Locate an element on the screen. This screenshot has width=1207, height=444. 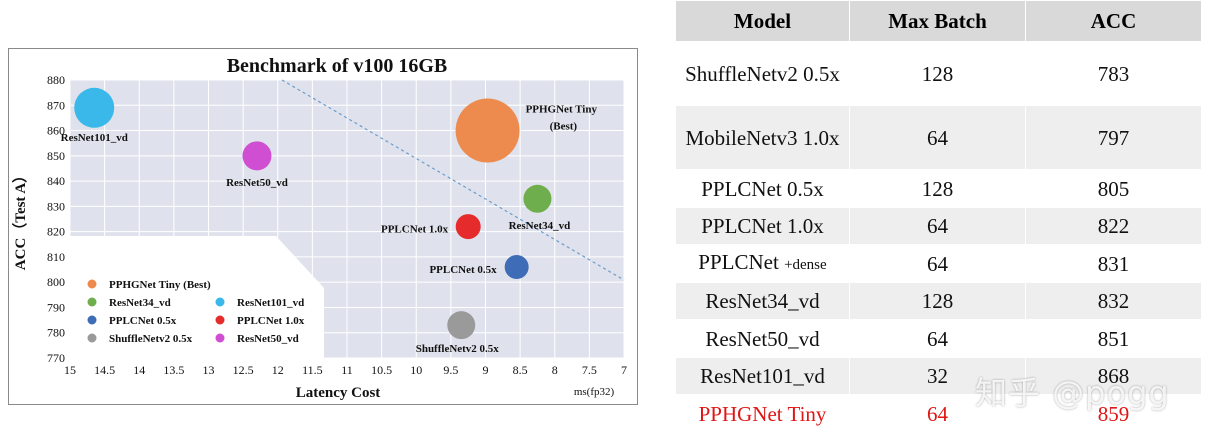
y-tick-label: 810 is located at coordinates (56, 257).